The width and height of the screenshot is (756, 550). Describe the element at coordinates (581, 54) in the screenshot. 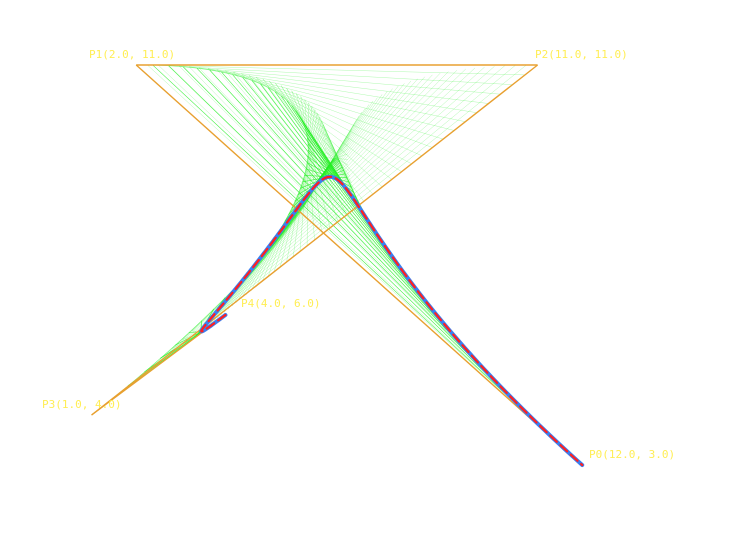

I see `label-p2: P2(11.0, 11.0)` at that location.